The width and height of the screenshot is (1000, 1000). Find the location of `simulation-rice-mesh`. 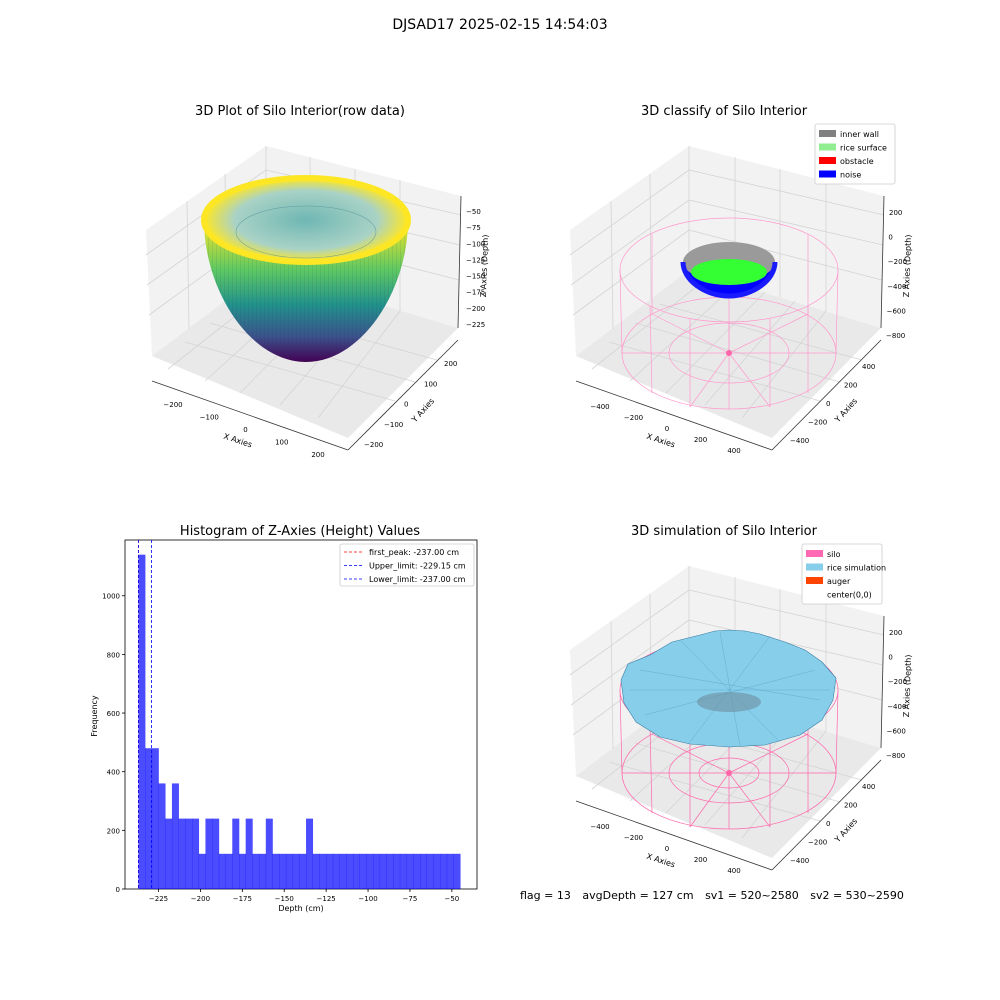

simulation-rice-mesh is located at coordinates (730, 689).